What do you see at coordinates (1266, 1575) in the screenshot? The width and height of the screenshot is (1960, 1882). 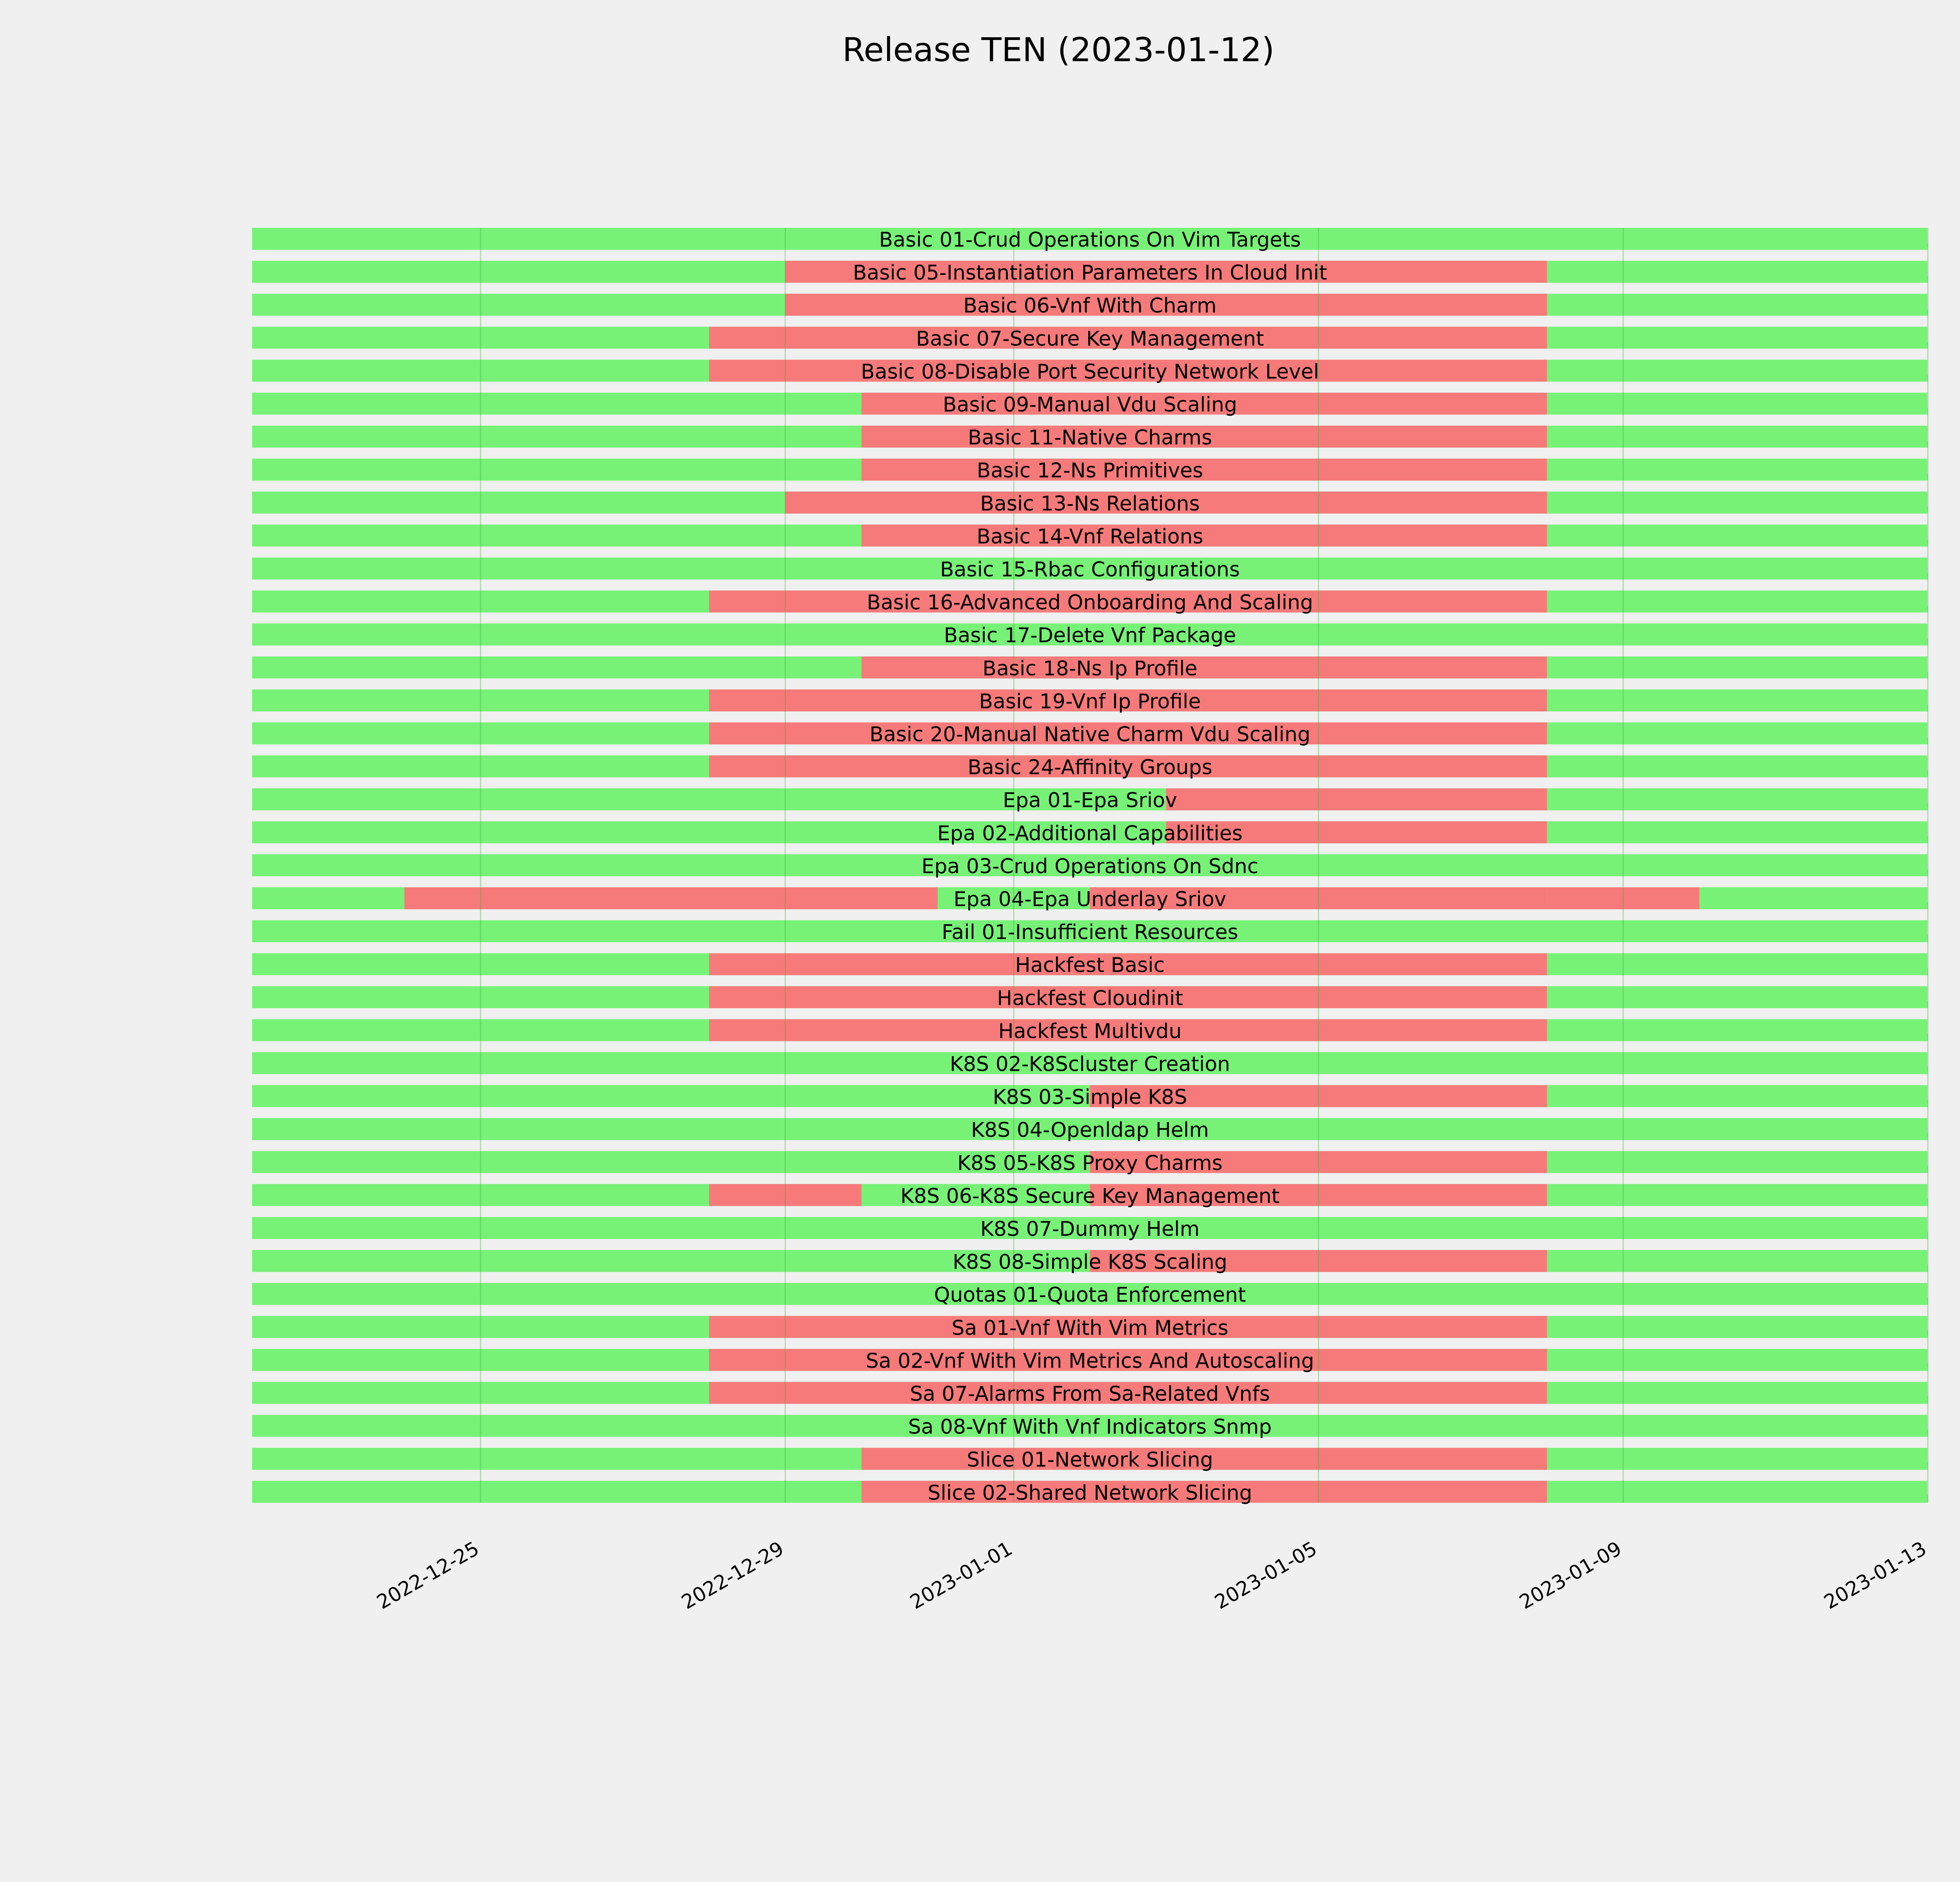 I see `x-tick-label: 2023-01-05` at bounding box center [1266, 1575].